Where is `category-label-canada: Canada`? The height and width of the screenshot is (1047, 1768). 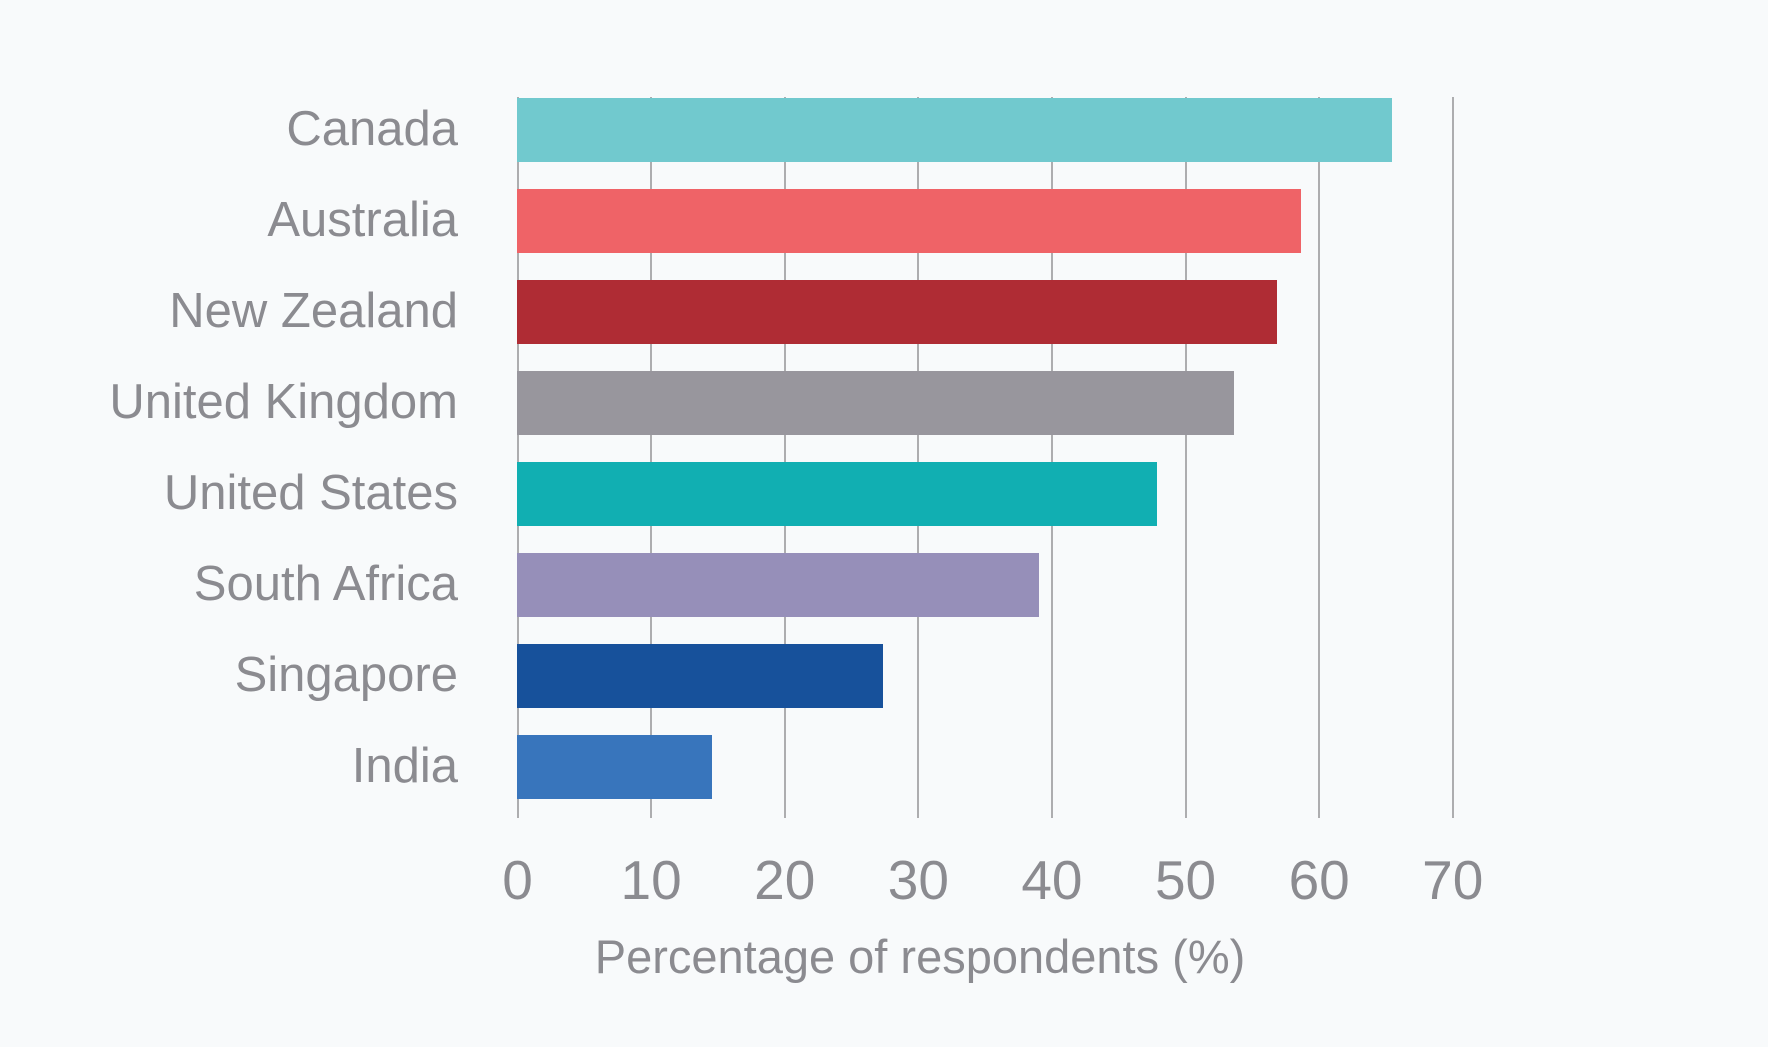
category-label-canada: Canada is located at coordinates (372, 129).